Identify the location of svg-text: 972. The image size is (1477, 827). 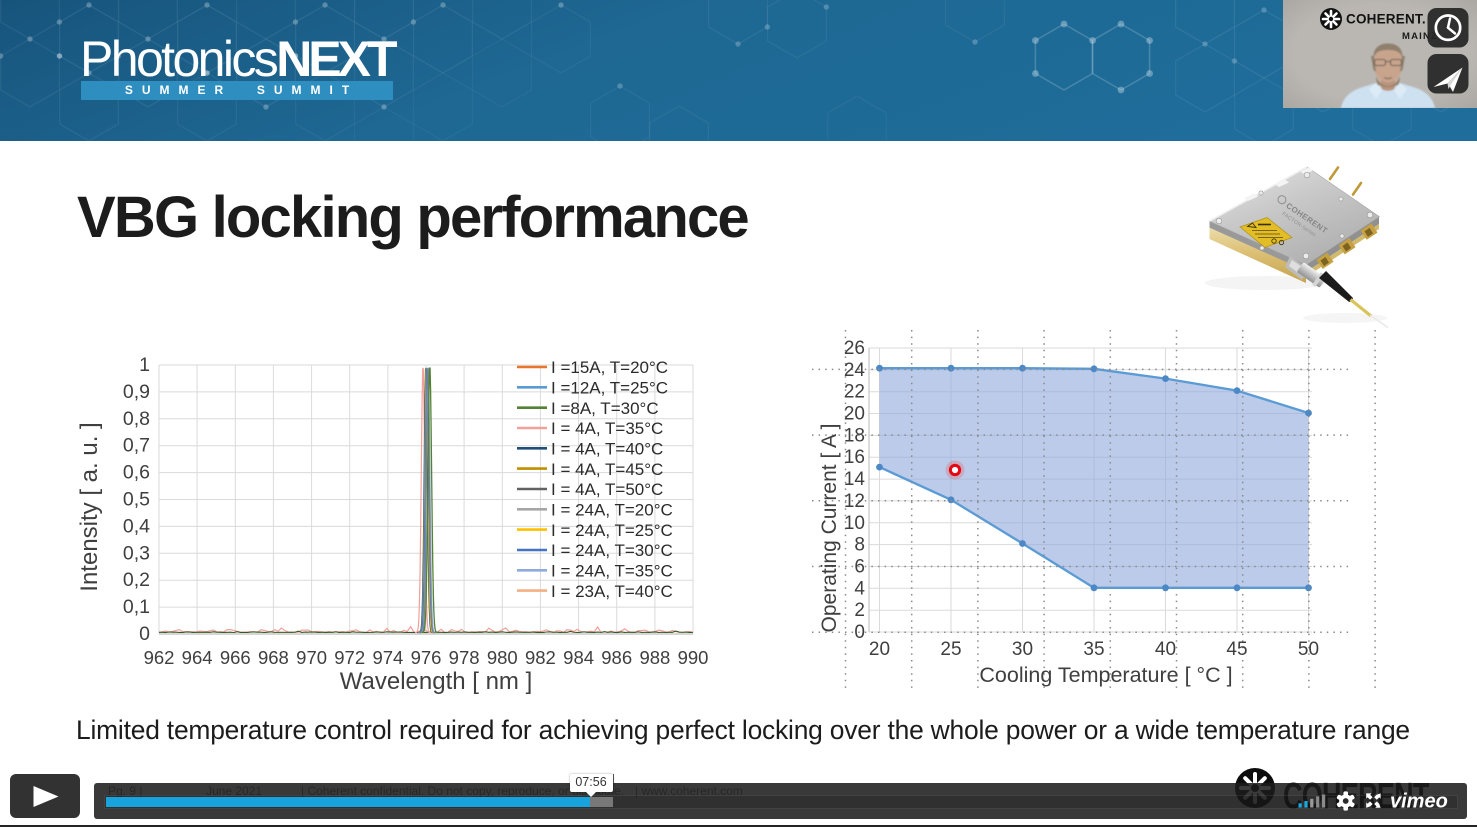
(349, 657).